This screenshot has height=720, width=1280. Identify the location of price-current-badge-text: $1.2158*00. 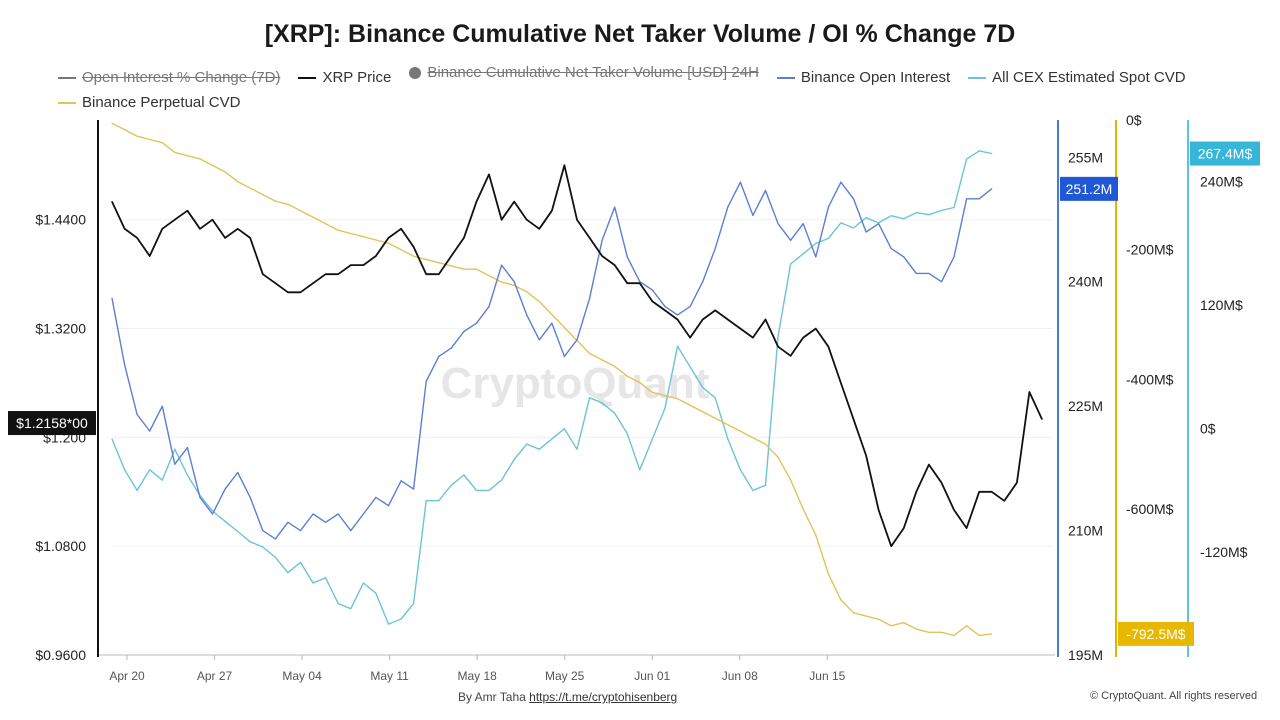
(52, 423).